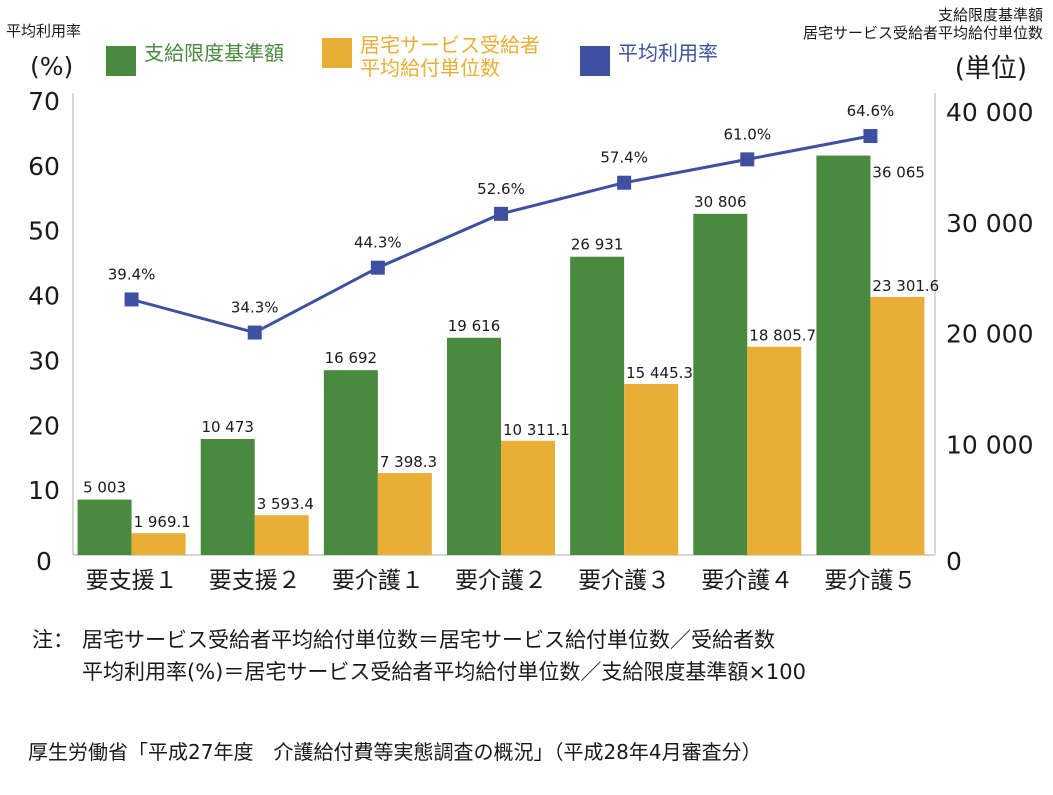 Image resolution: width=1053 pixels, height=795 pixels. Describe the element at coordinates (52, 66) in the screenshot. I see `left-axis-unit: (%)` at that location.